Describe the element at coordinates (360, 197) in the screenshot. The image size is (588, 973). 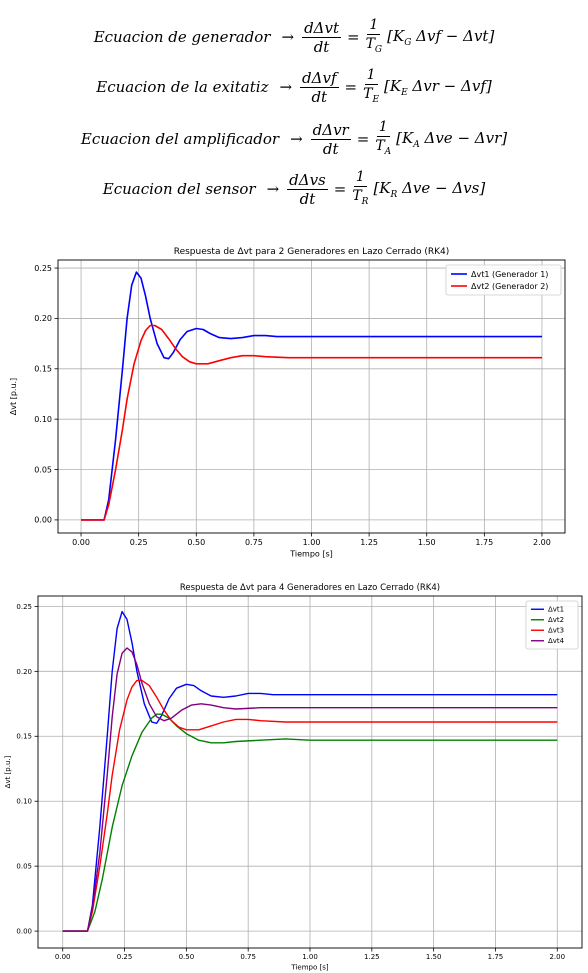
I see `coefficient-denominator: TR` at that location.